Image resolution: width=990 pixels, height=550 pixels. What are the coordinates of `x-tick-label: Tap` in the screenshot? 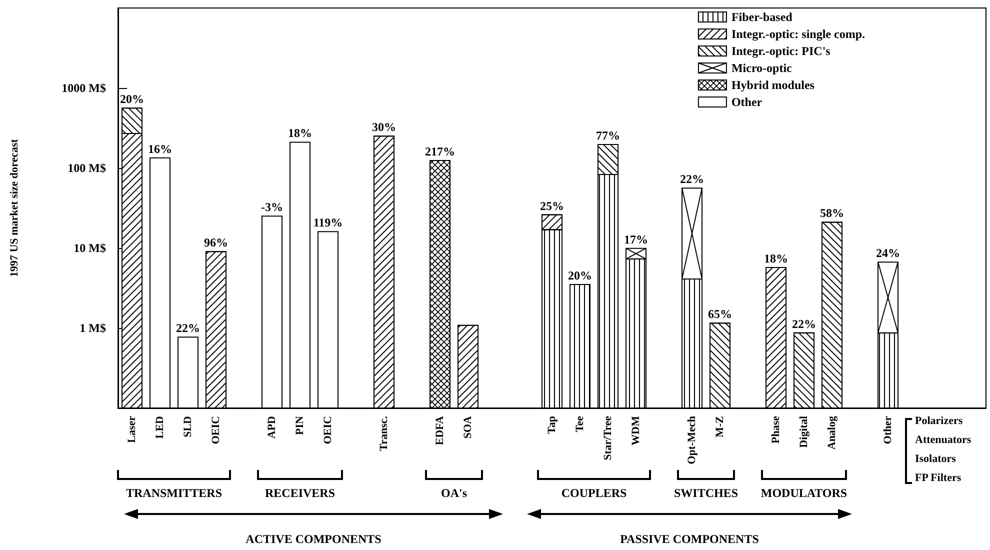 It's located at (552, 425).